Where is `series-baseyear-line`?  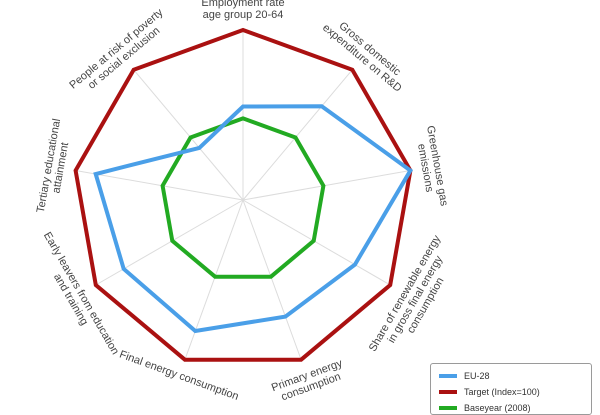
series-baseyear-line is located at coordinates (243, 197).